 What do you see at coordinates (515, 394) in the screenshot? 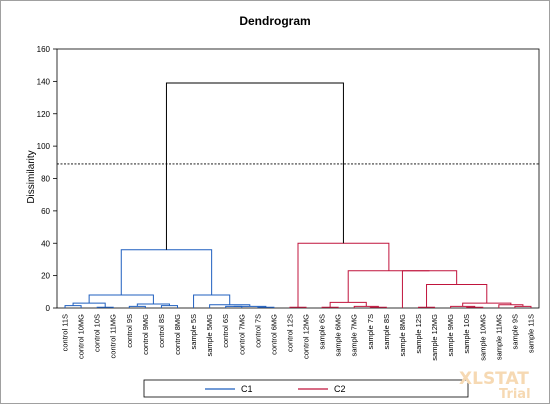
I see `watermark-trial: Trial` at bounding box center [515, 394].